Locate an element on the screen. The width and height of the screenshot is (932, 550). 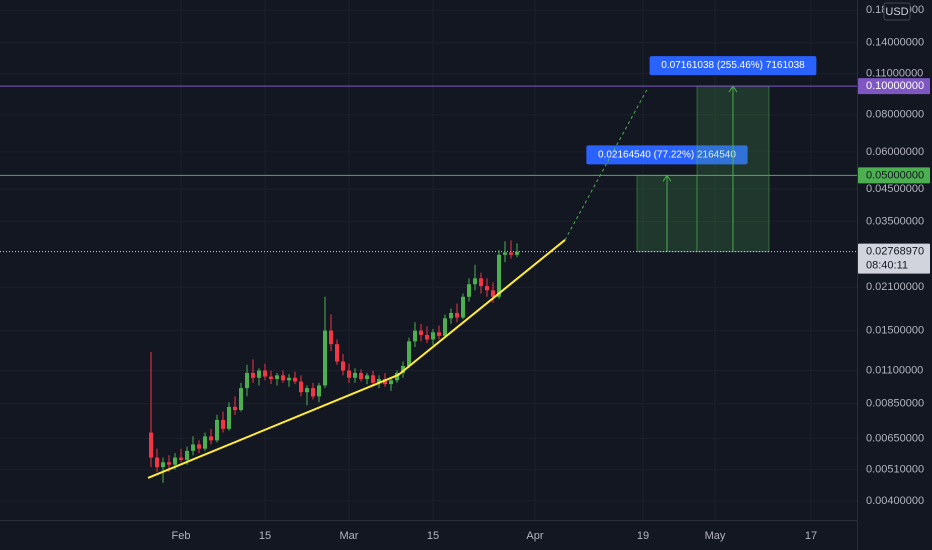
y-tick-label: 0.02100000 is located at coordinates (895, 287).